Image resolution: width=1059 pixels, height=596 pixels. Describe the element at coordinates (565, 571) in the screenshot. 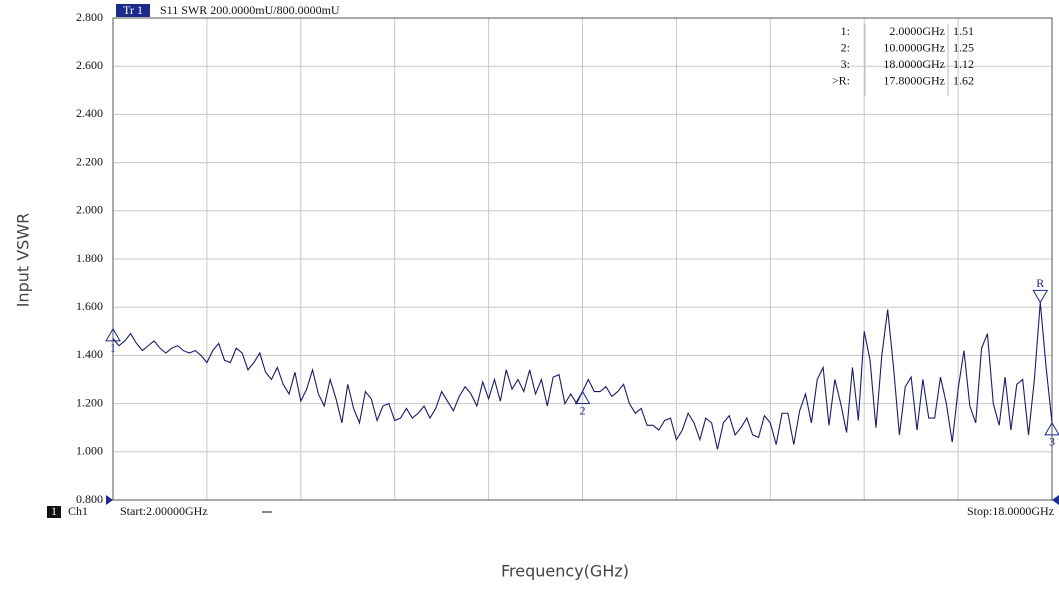

I see `x-axis-label: Frequency(GHz)` at that location.